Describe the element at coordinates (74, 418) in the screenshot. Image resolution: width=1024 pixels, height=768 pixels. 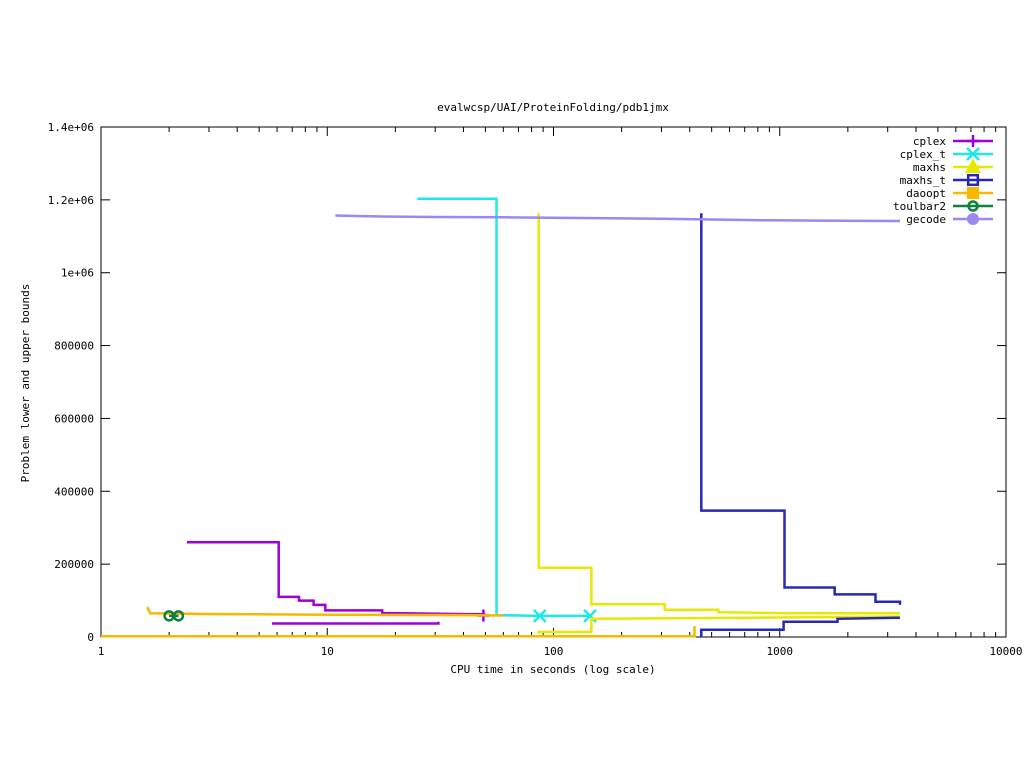
I see `y-tick-label: 600000` at that location.